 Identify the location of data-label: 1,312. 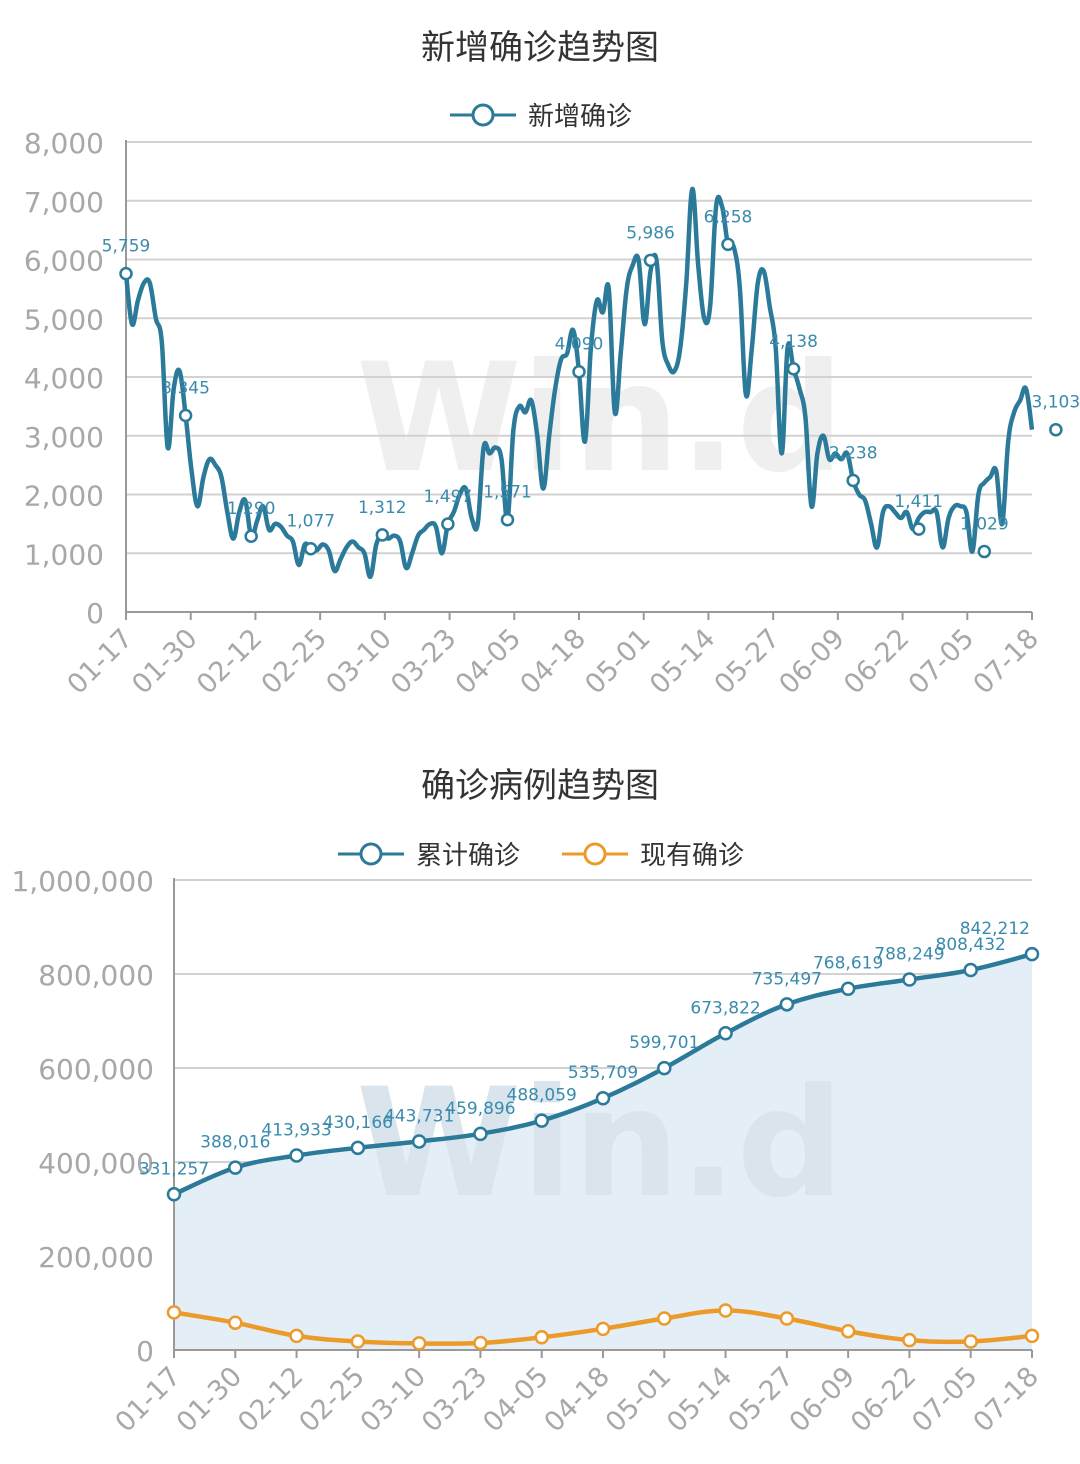
(382, 508).